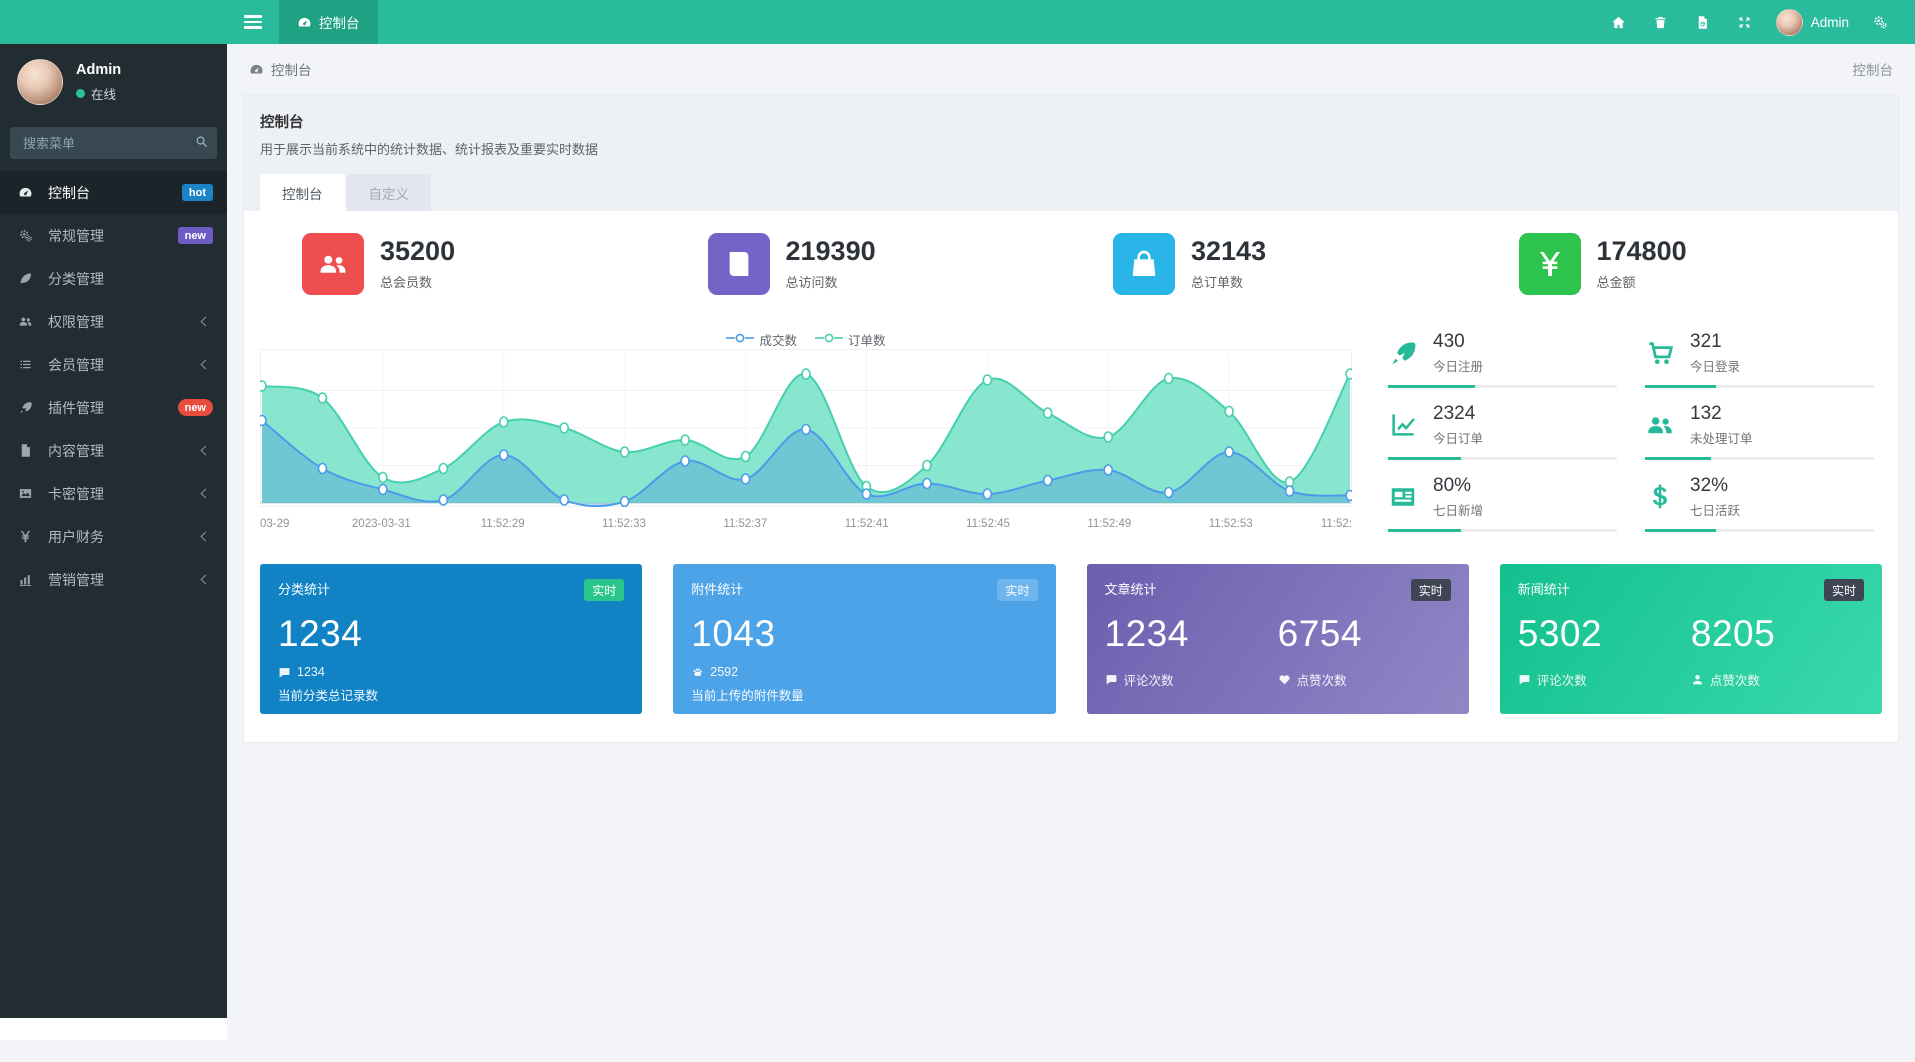 The image size is (1915, 1062). I want to click on x-tick-label: 11:52:53, so click(1230, 524).